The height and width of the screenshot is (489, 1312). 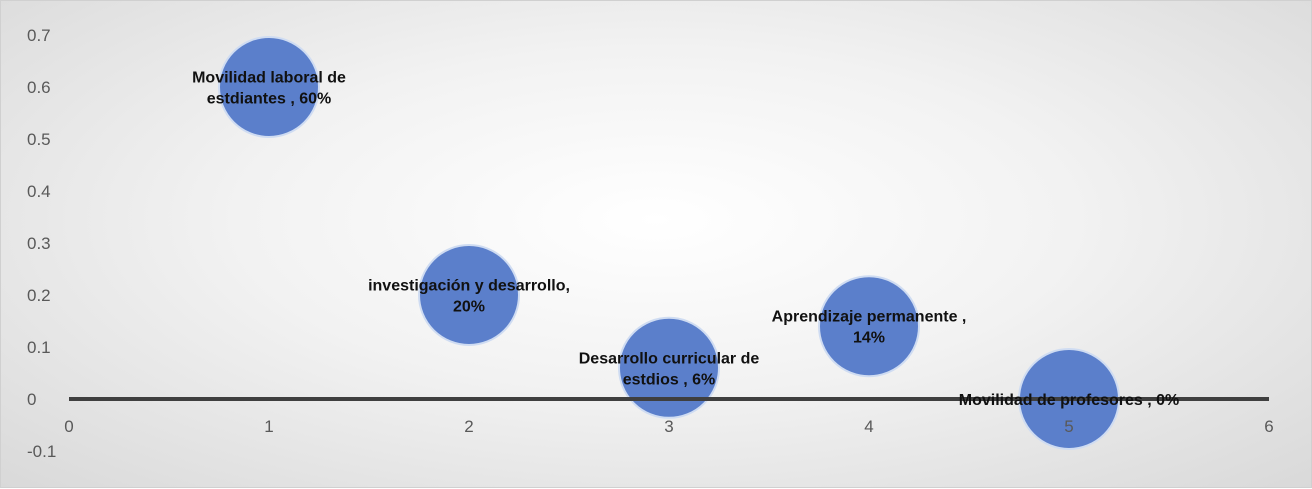 I want to click on x-tick-label: 6, so click(x=1268, y=426).